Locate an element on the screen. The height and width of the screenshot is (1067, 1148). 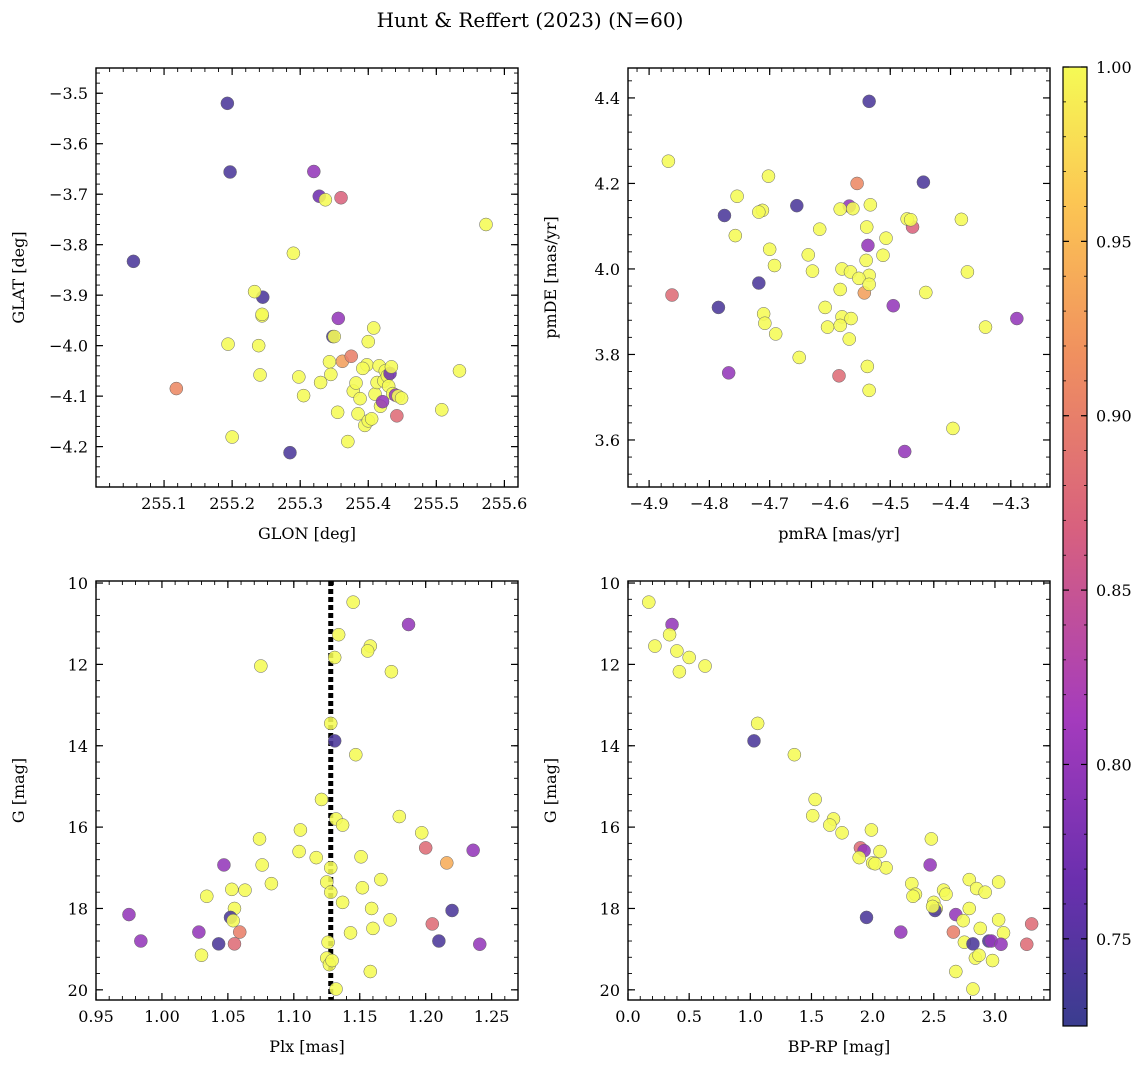
y-tick-label: −3.5 is located at coordinates (68, 93).